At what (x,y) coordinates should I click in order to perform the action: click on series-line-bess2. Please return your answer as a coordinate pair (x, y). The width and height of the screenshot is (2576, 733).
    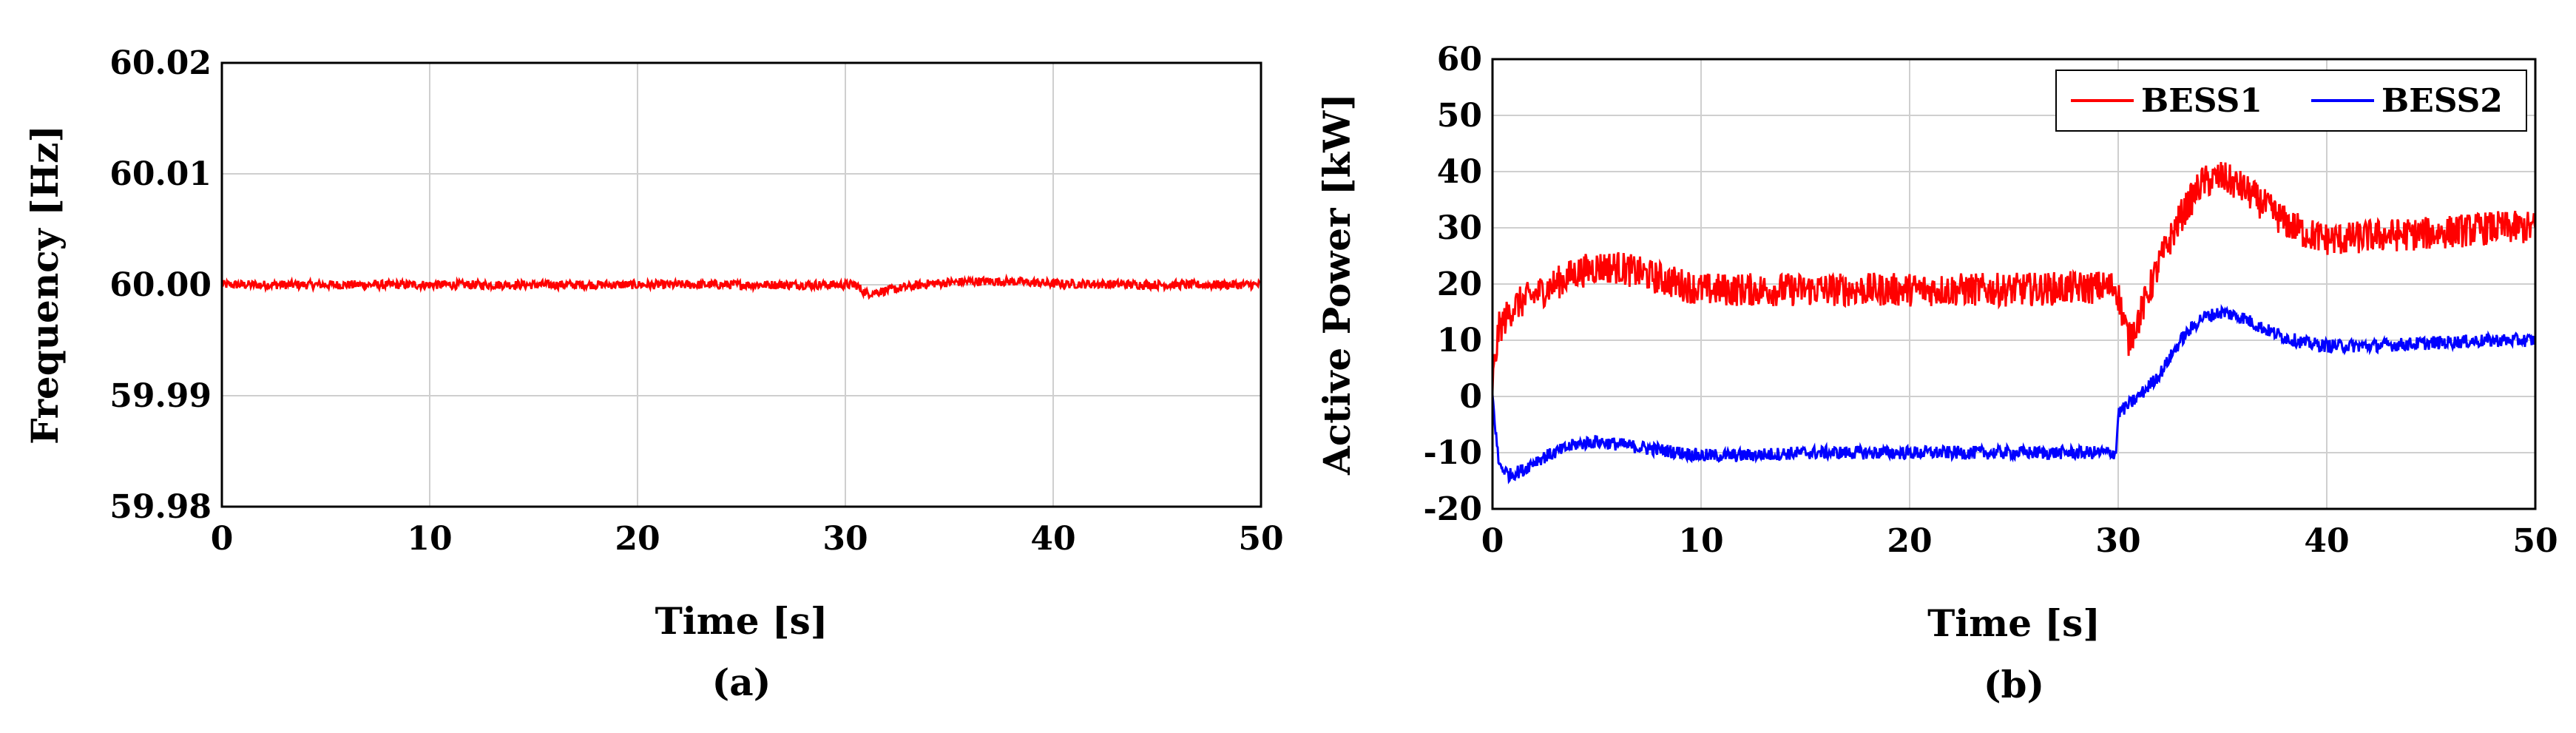
    Looking at the image, I should click on (2013, 393).